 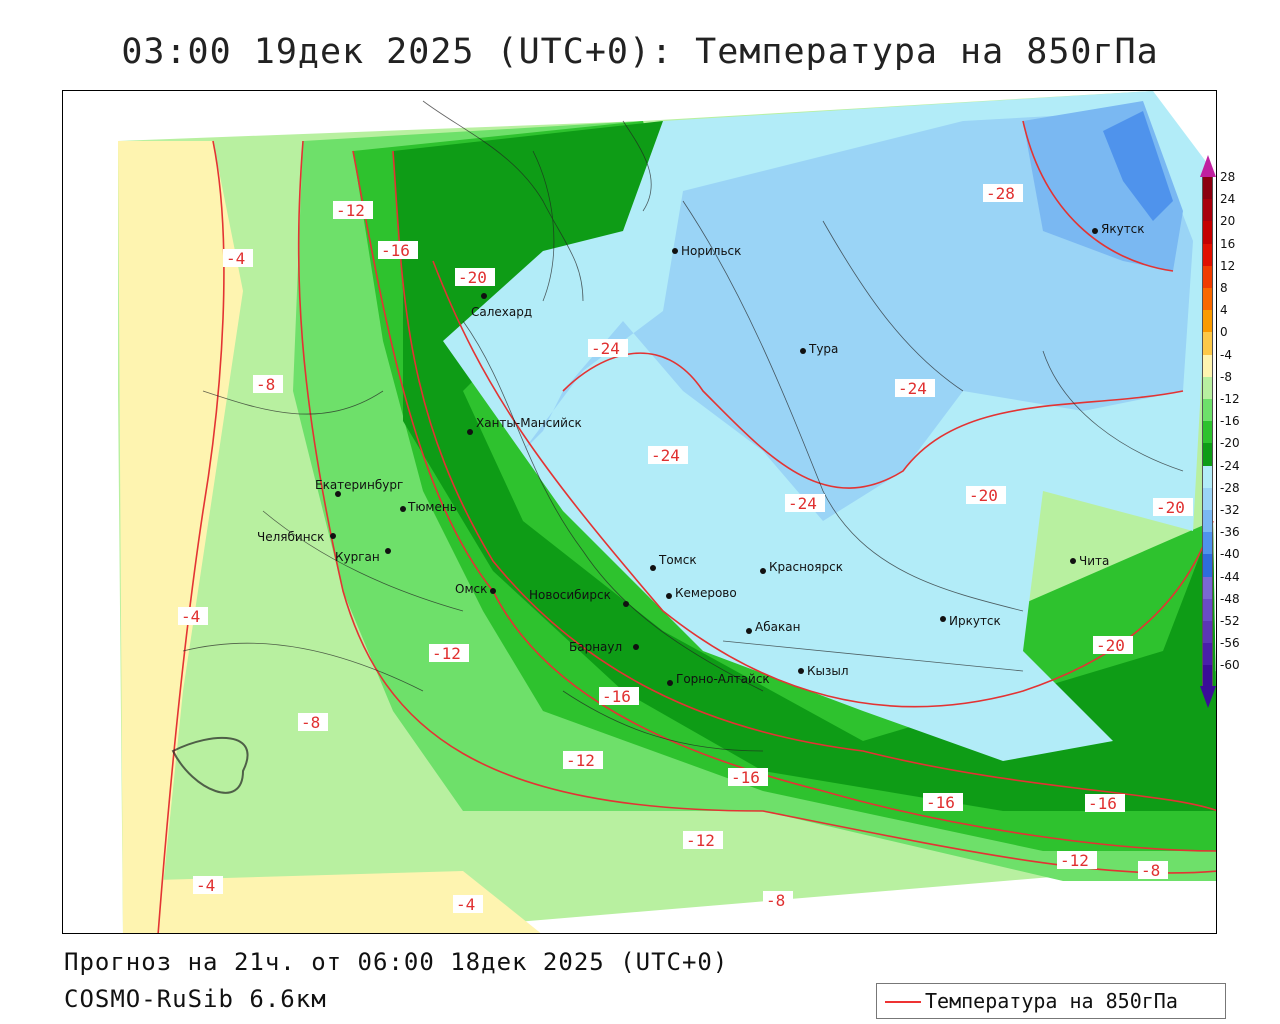 What do you see at coordinates (1230, 487) in the screenshot?
I see `colorbar-tick-label: -28` at bounding box center [1230, 487].